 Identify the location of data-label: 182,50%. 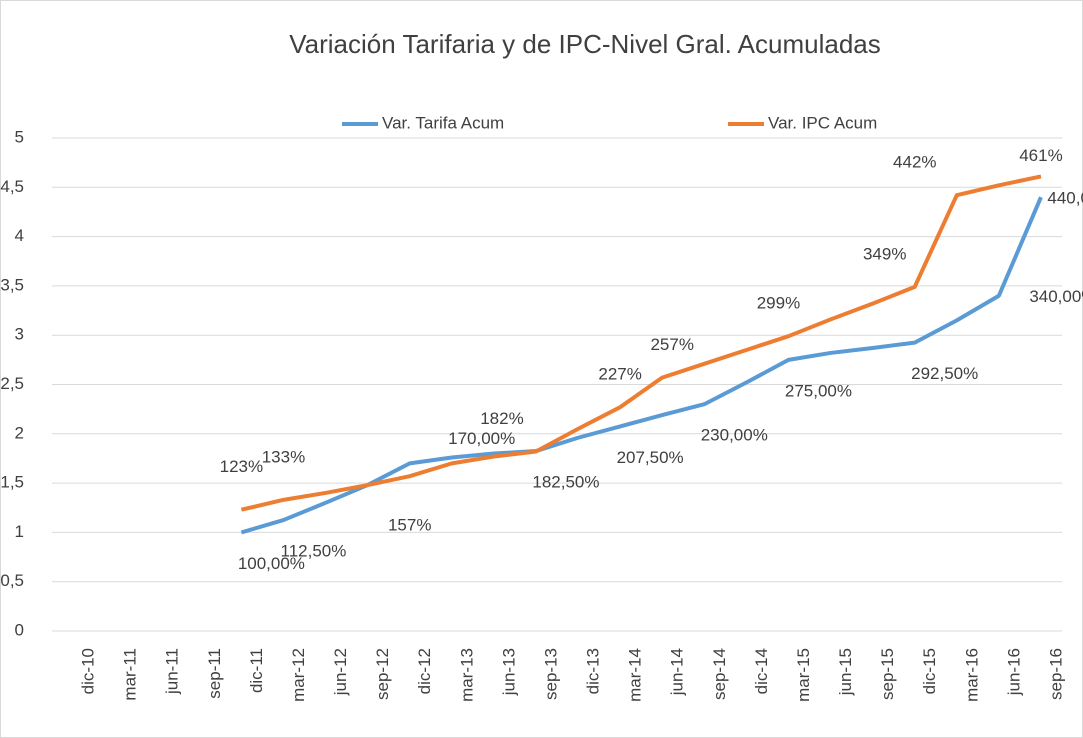
(565, 482).